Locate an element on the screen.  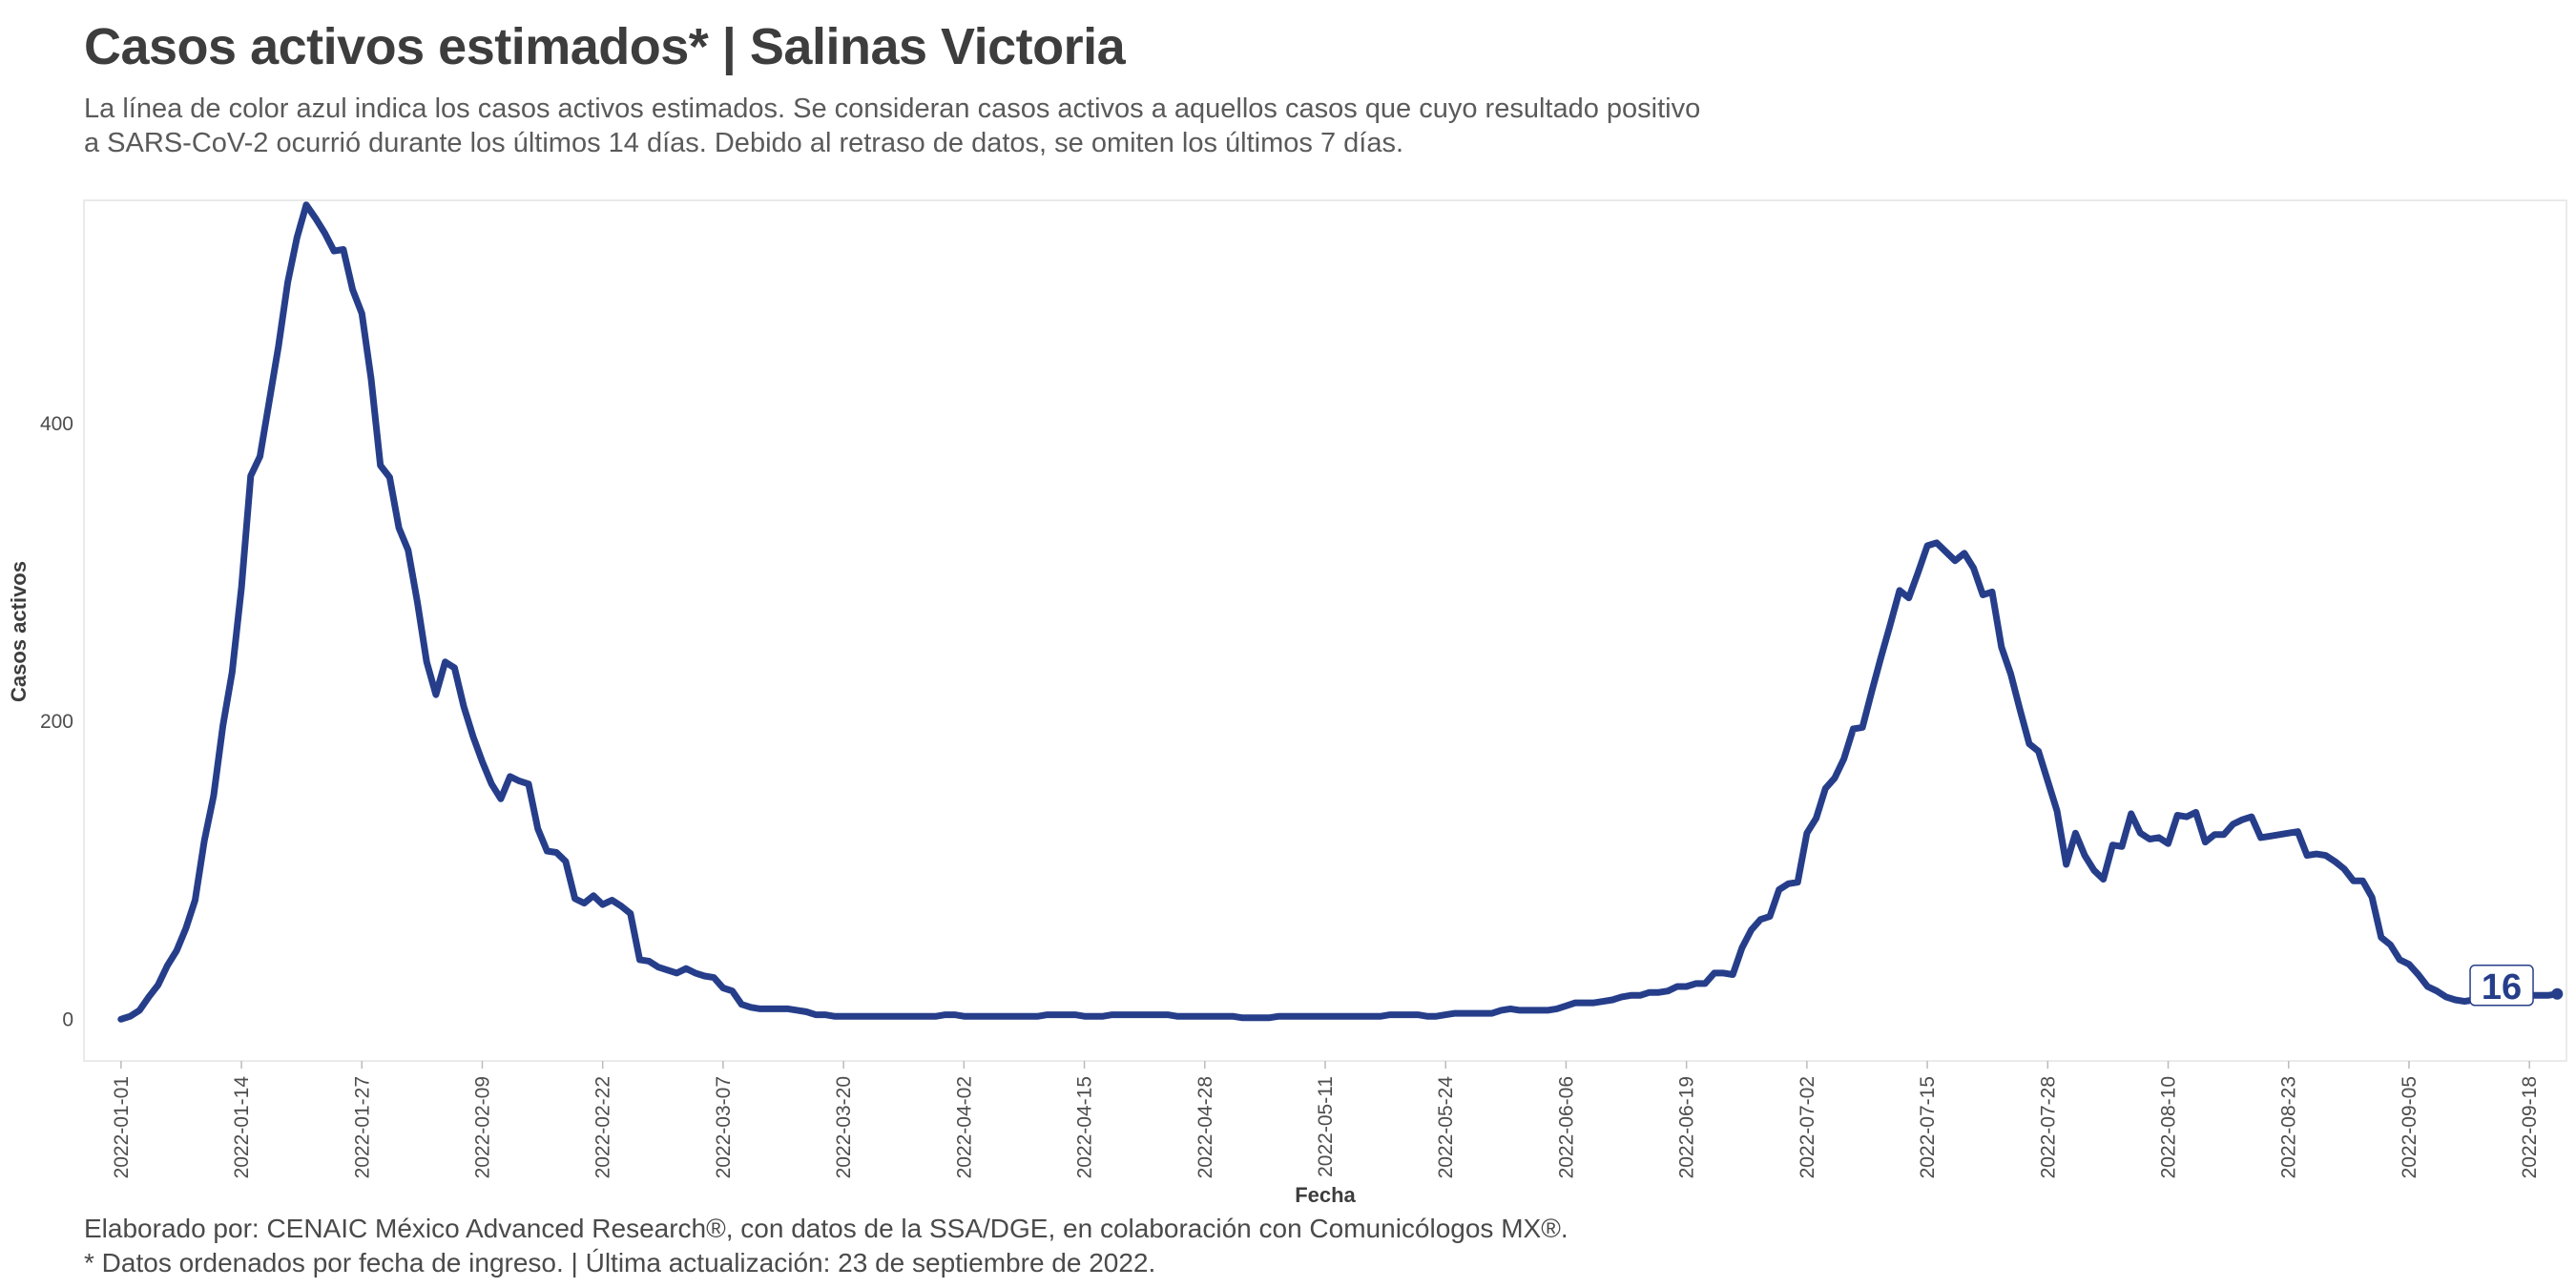
end-value-label-box is located at coordinates (2501, 986).